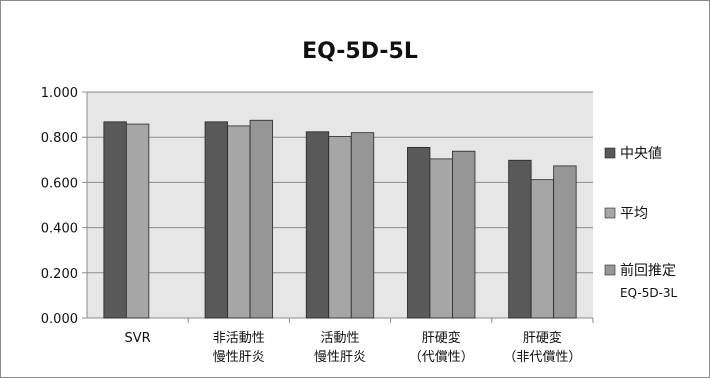  I want to click on x-tick-label: （非代償性）, so click(542, 357).